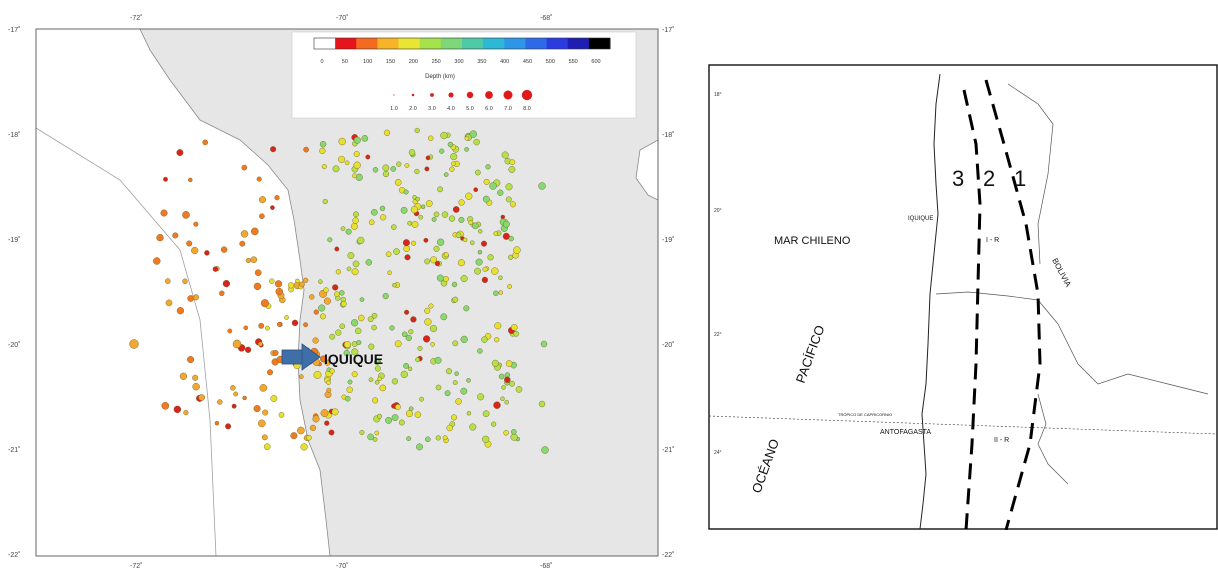 The width and height of the screenshot is (1218, 575). What do you see at coordinates (451, 109) in the screenshot?
I see `magnitude-tick-label: 4.0` at bounding box center [451, 109].